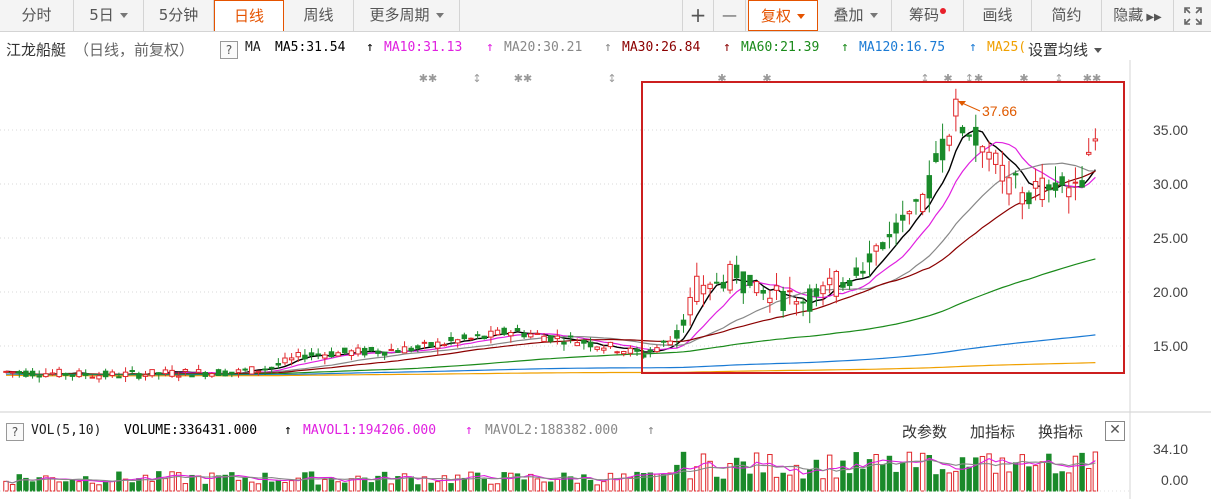 The image size is (1211, 499). What do you see at coordinates (109, 15) in the screenshot?
I see `tab-5day: 5日` at bounding box center [109, 15].